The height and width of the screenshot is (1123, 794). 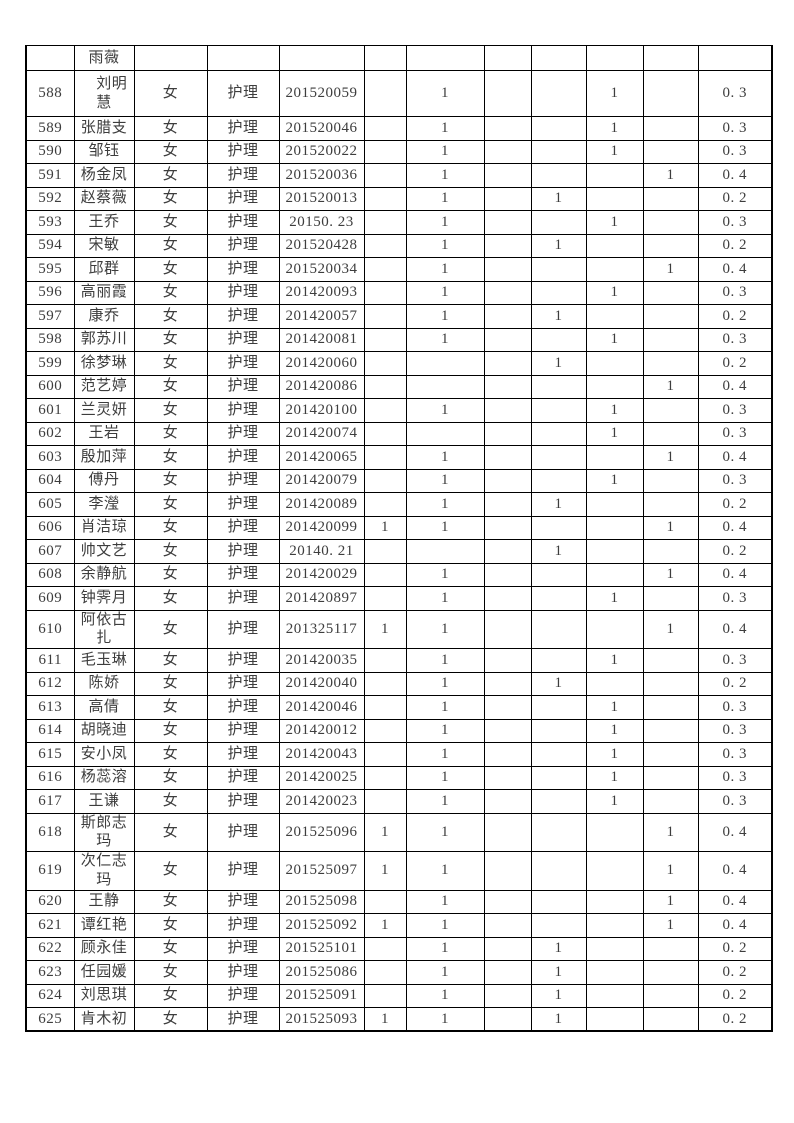 I want to click on table-row: 雨薇, so click(x=399, y=58).